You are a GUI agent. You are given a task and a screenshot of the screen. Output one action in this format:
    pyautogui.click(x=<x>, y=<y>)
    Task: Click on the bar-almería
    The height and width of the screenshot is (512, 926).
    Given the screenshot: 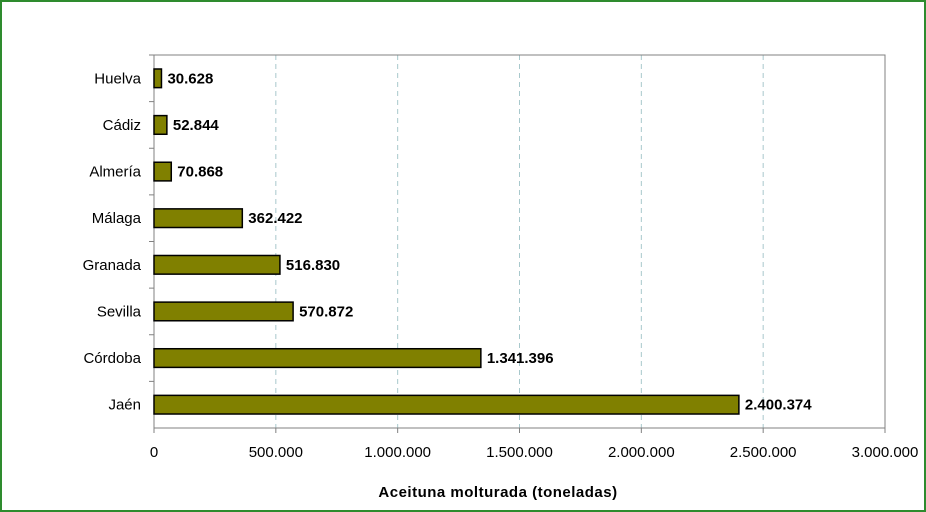 What is the action you would take?
    pyautogui.click(x=163, y=171)
    